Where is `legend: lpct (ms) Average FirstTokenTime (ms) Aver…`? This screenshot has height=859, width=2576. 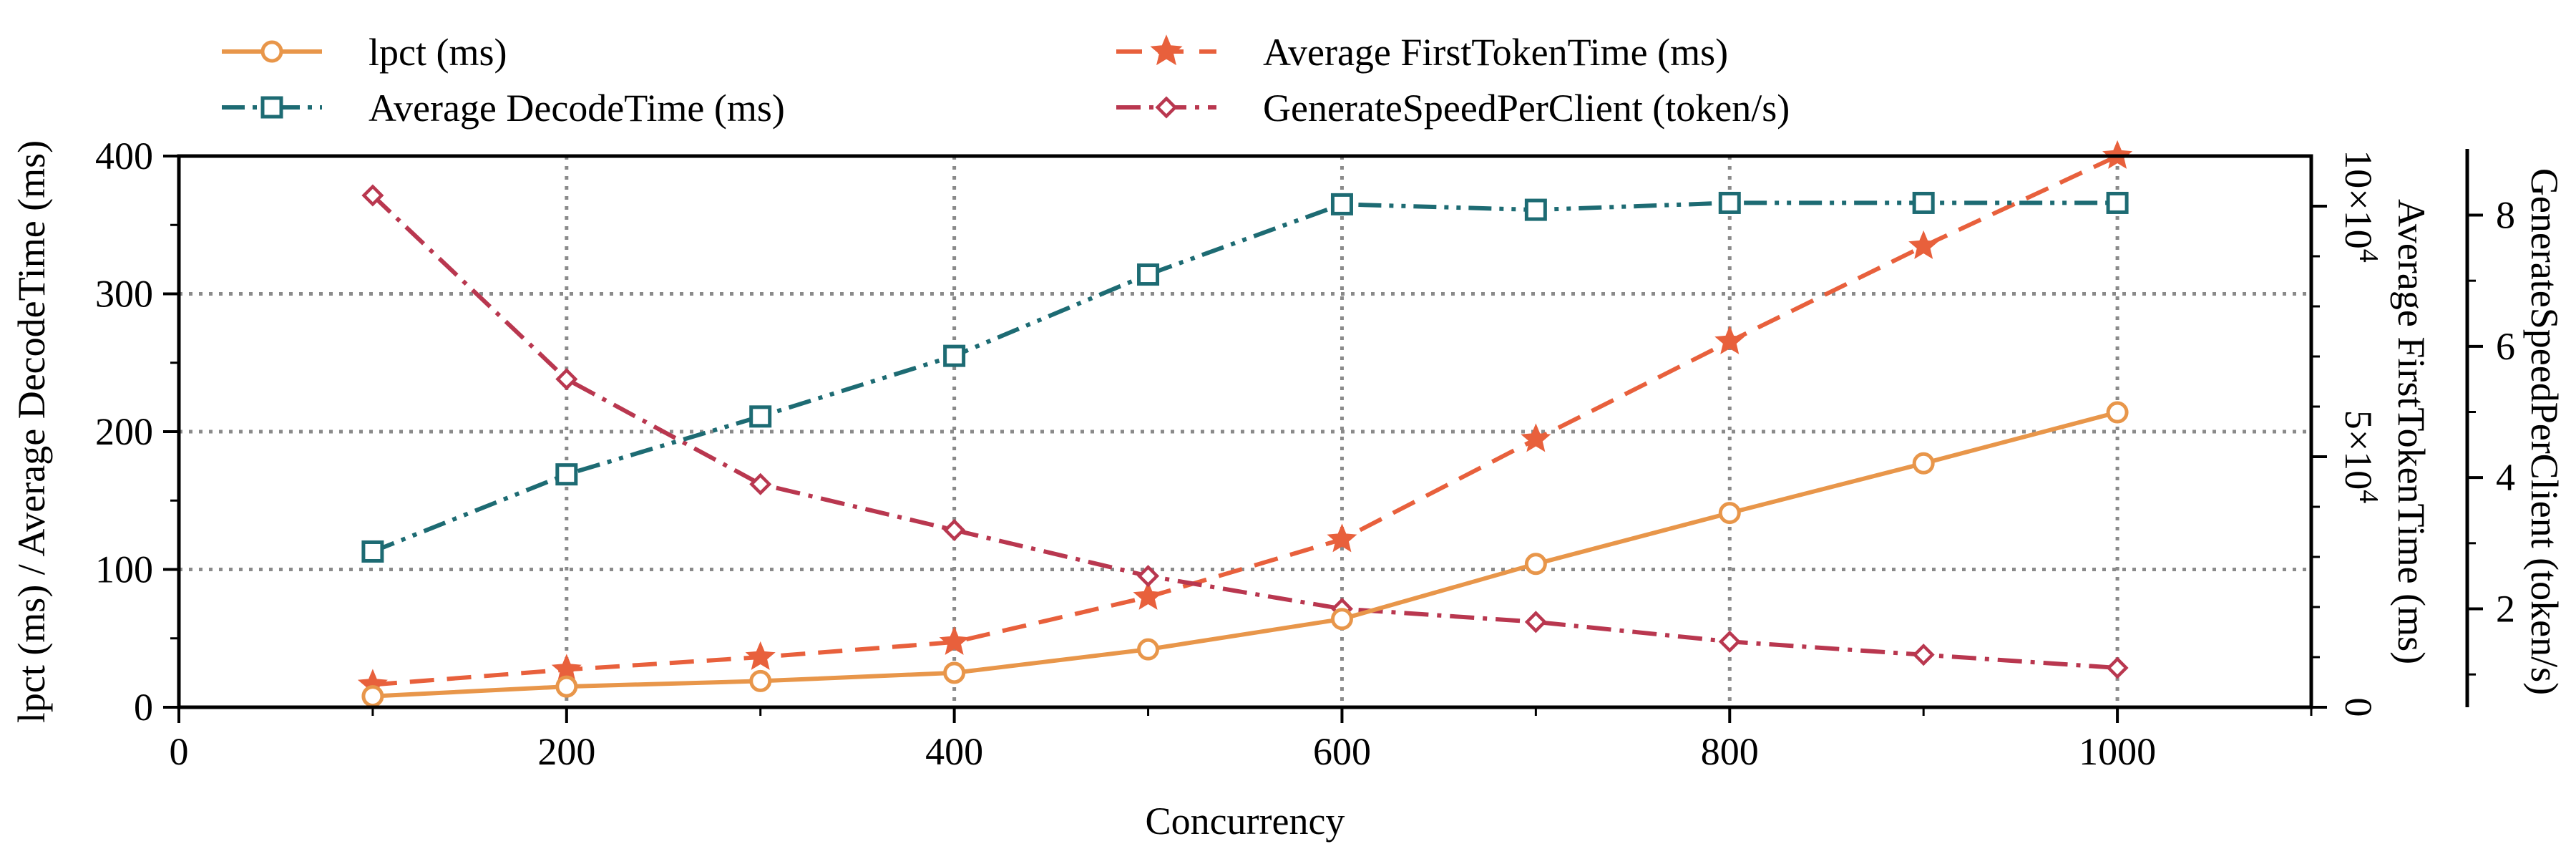
legend: lpct (ms) Average FirstTokenTime (ms) Aver… is located at coordinates (1006, 80).